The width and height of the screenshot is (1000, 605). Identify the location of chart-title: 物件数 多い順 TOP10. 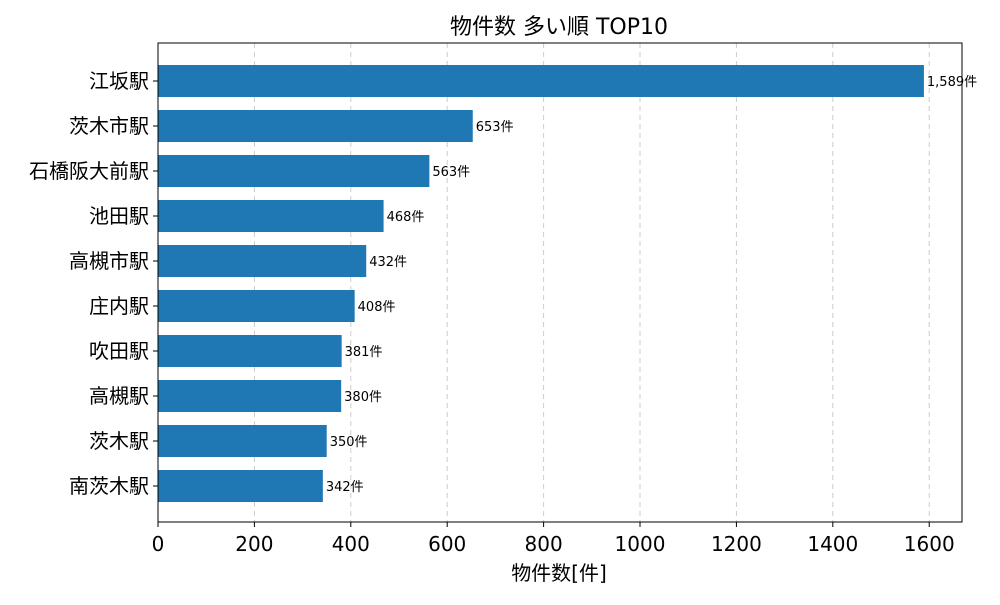
(559, 27).